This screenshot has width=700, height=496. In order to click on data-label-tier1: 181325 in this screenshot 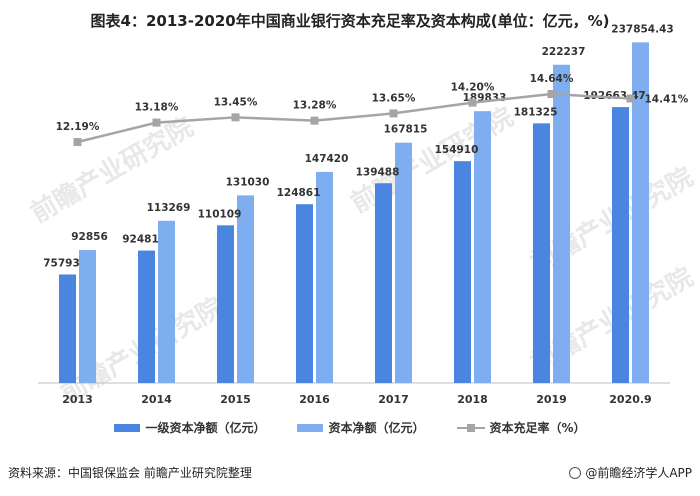, I will do `click(536, 112)`.